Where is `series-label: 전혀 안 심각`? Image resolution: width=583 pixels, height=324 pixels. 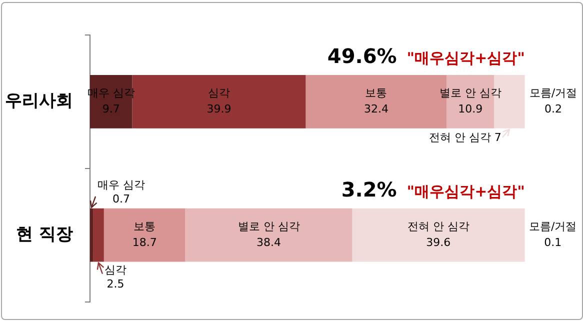
series-label: 전혀 안 심각 is located at coordinates (459, 137).